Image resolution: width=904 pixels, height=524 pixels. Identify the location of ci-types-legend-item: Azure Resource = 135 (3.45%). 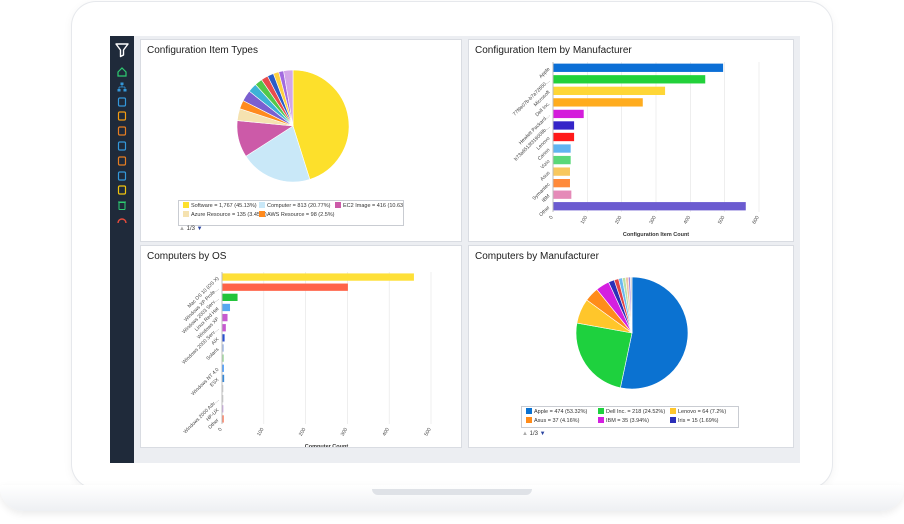
(225, 214).